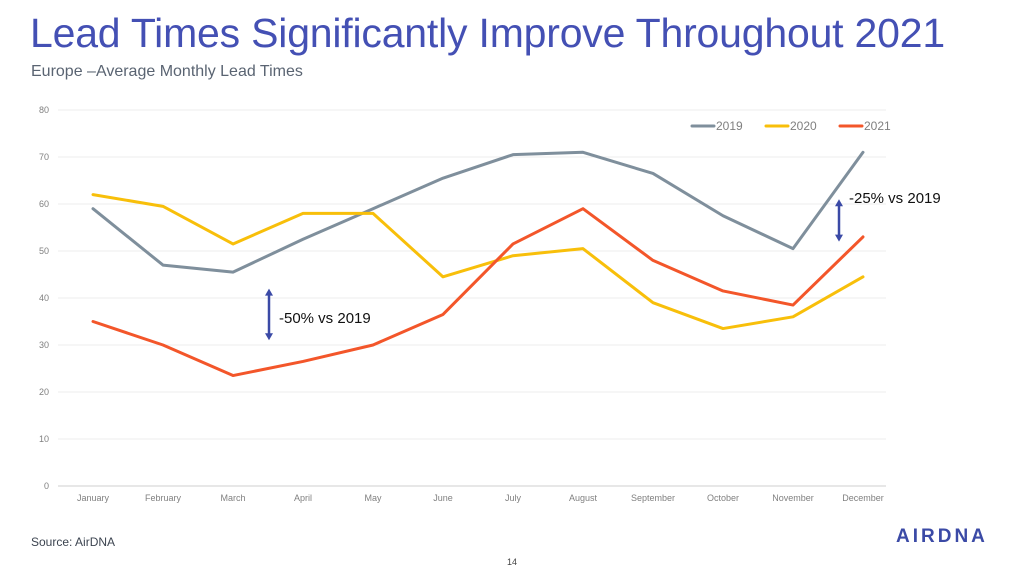 The height and width of the screenshot is (576, 1024). Describe the element at coordinates (373, 498) in the screenshot. I see `x-tick-label: May` at that location.